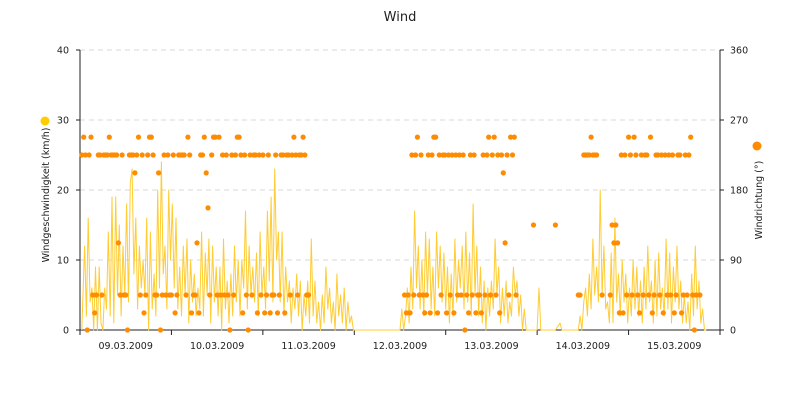 The width and height of the screenshot is (800, 404). I want to click on right-tick-label: 0, so click(733, 331).